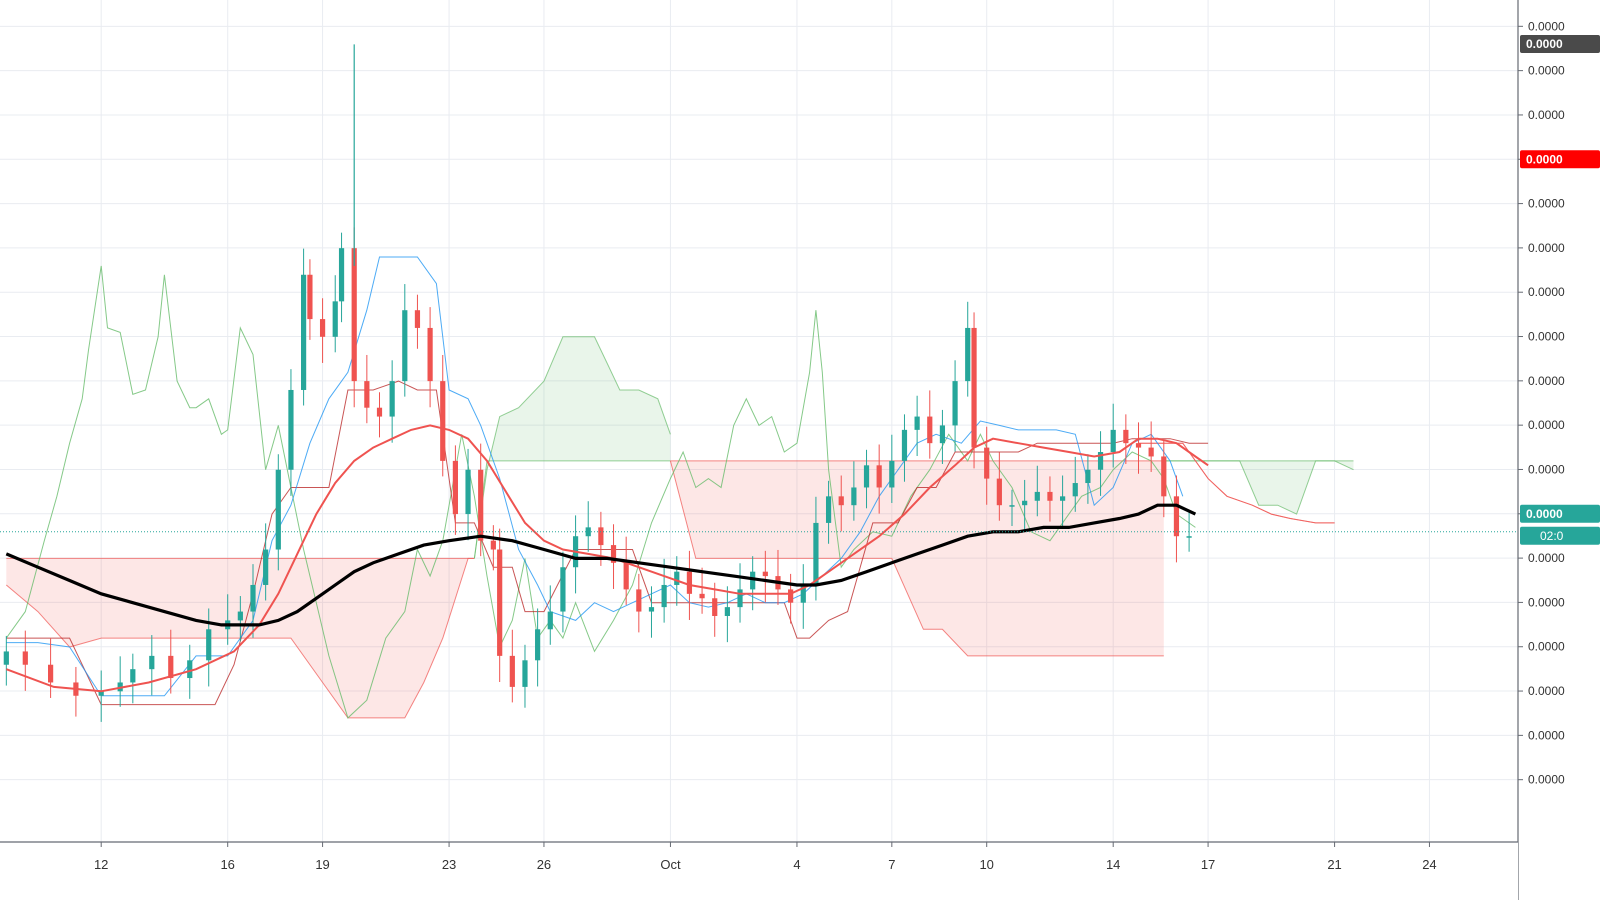 The image size is (1600, 905). What do you see at coordinates (765, 857) in the screenshot?
I see `x-axis-ticks: 12 16 19 23 26 Oct 4 7 10 14 17 21 24` at bounding box center [765, 857].